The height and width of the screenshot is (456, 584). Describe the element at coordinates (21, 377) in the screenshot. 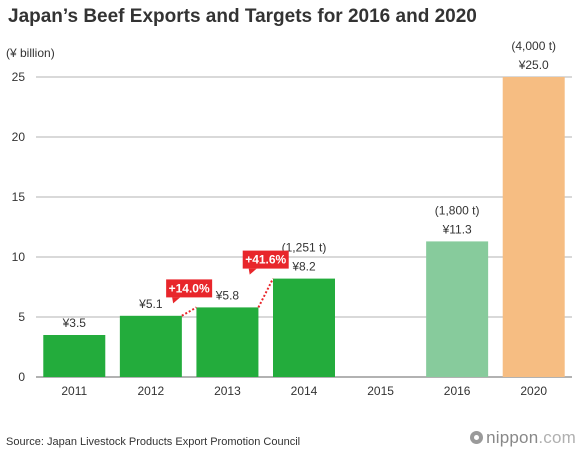

I see `y-tick-label: 0` at that location.